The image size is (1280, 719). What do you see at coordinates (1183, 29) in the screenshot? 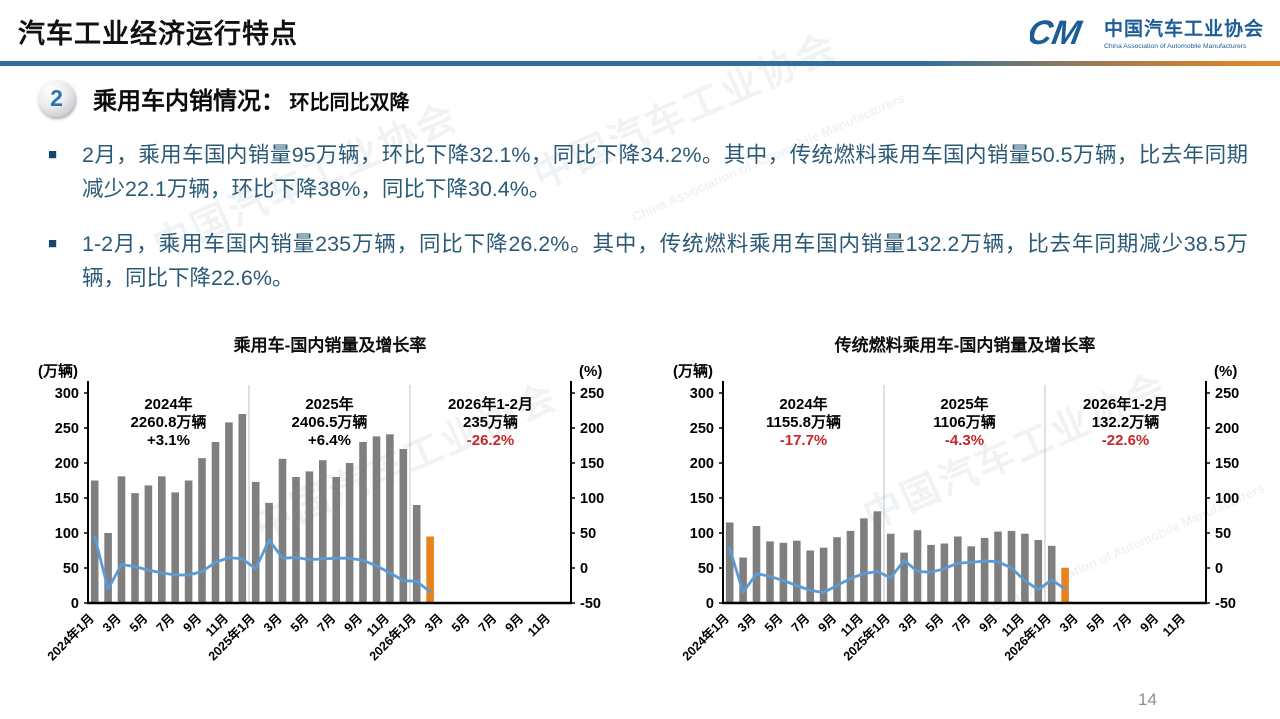
I see `logo-org-name-cn: 中国汽车工业协会` at bounding box center [1183, 29].